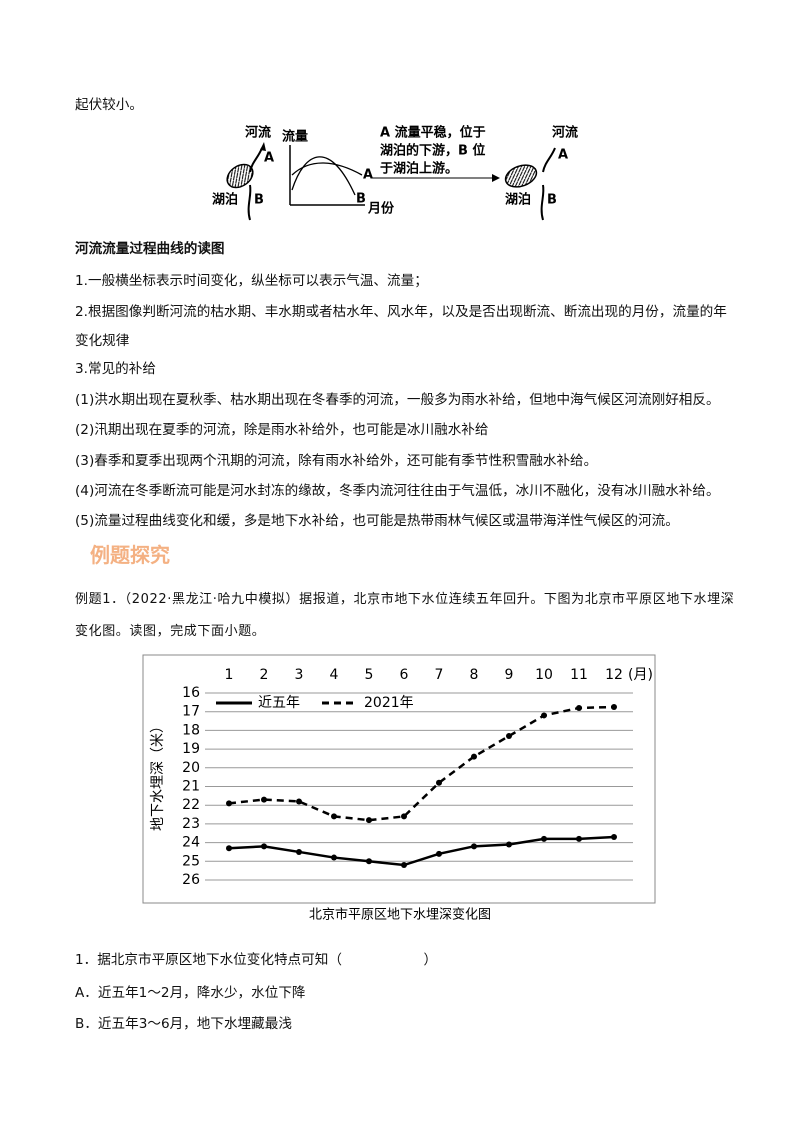 The height and width of the screenshot is (1132, 800). I want to click on example-heading: 例题探究, so click(130, 555).